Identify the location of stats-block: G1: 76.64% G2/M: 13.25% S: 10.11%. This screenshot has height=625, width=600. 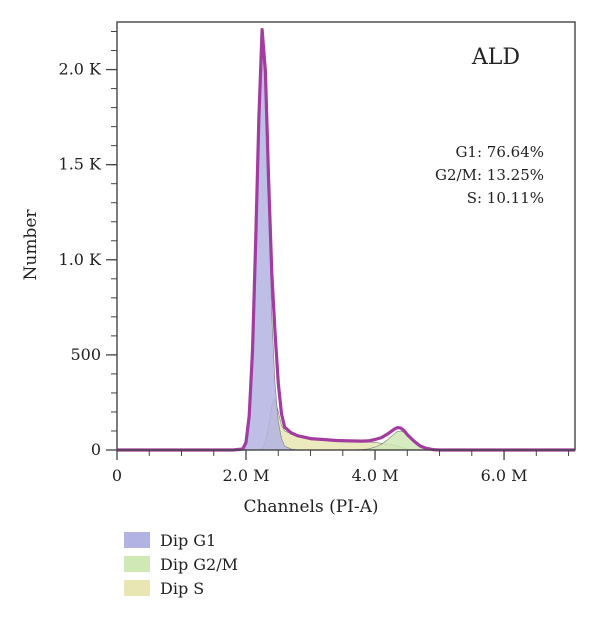
(489, 175).